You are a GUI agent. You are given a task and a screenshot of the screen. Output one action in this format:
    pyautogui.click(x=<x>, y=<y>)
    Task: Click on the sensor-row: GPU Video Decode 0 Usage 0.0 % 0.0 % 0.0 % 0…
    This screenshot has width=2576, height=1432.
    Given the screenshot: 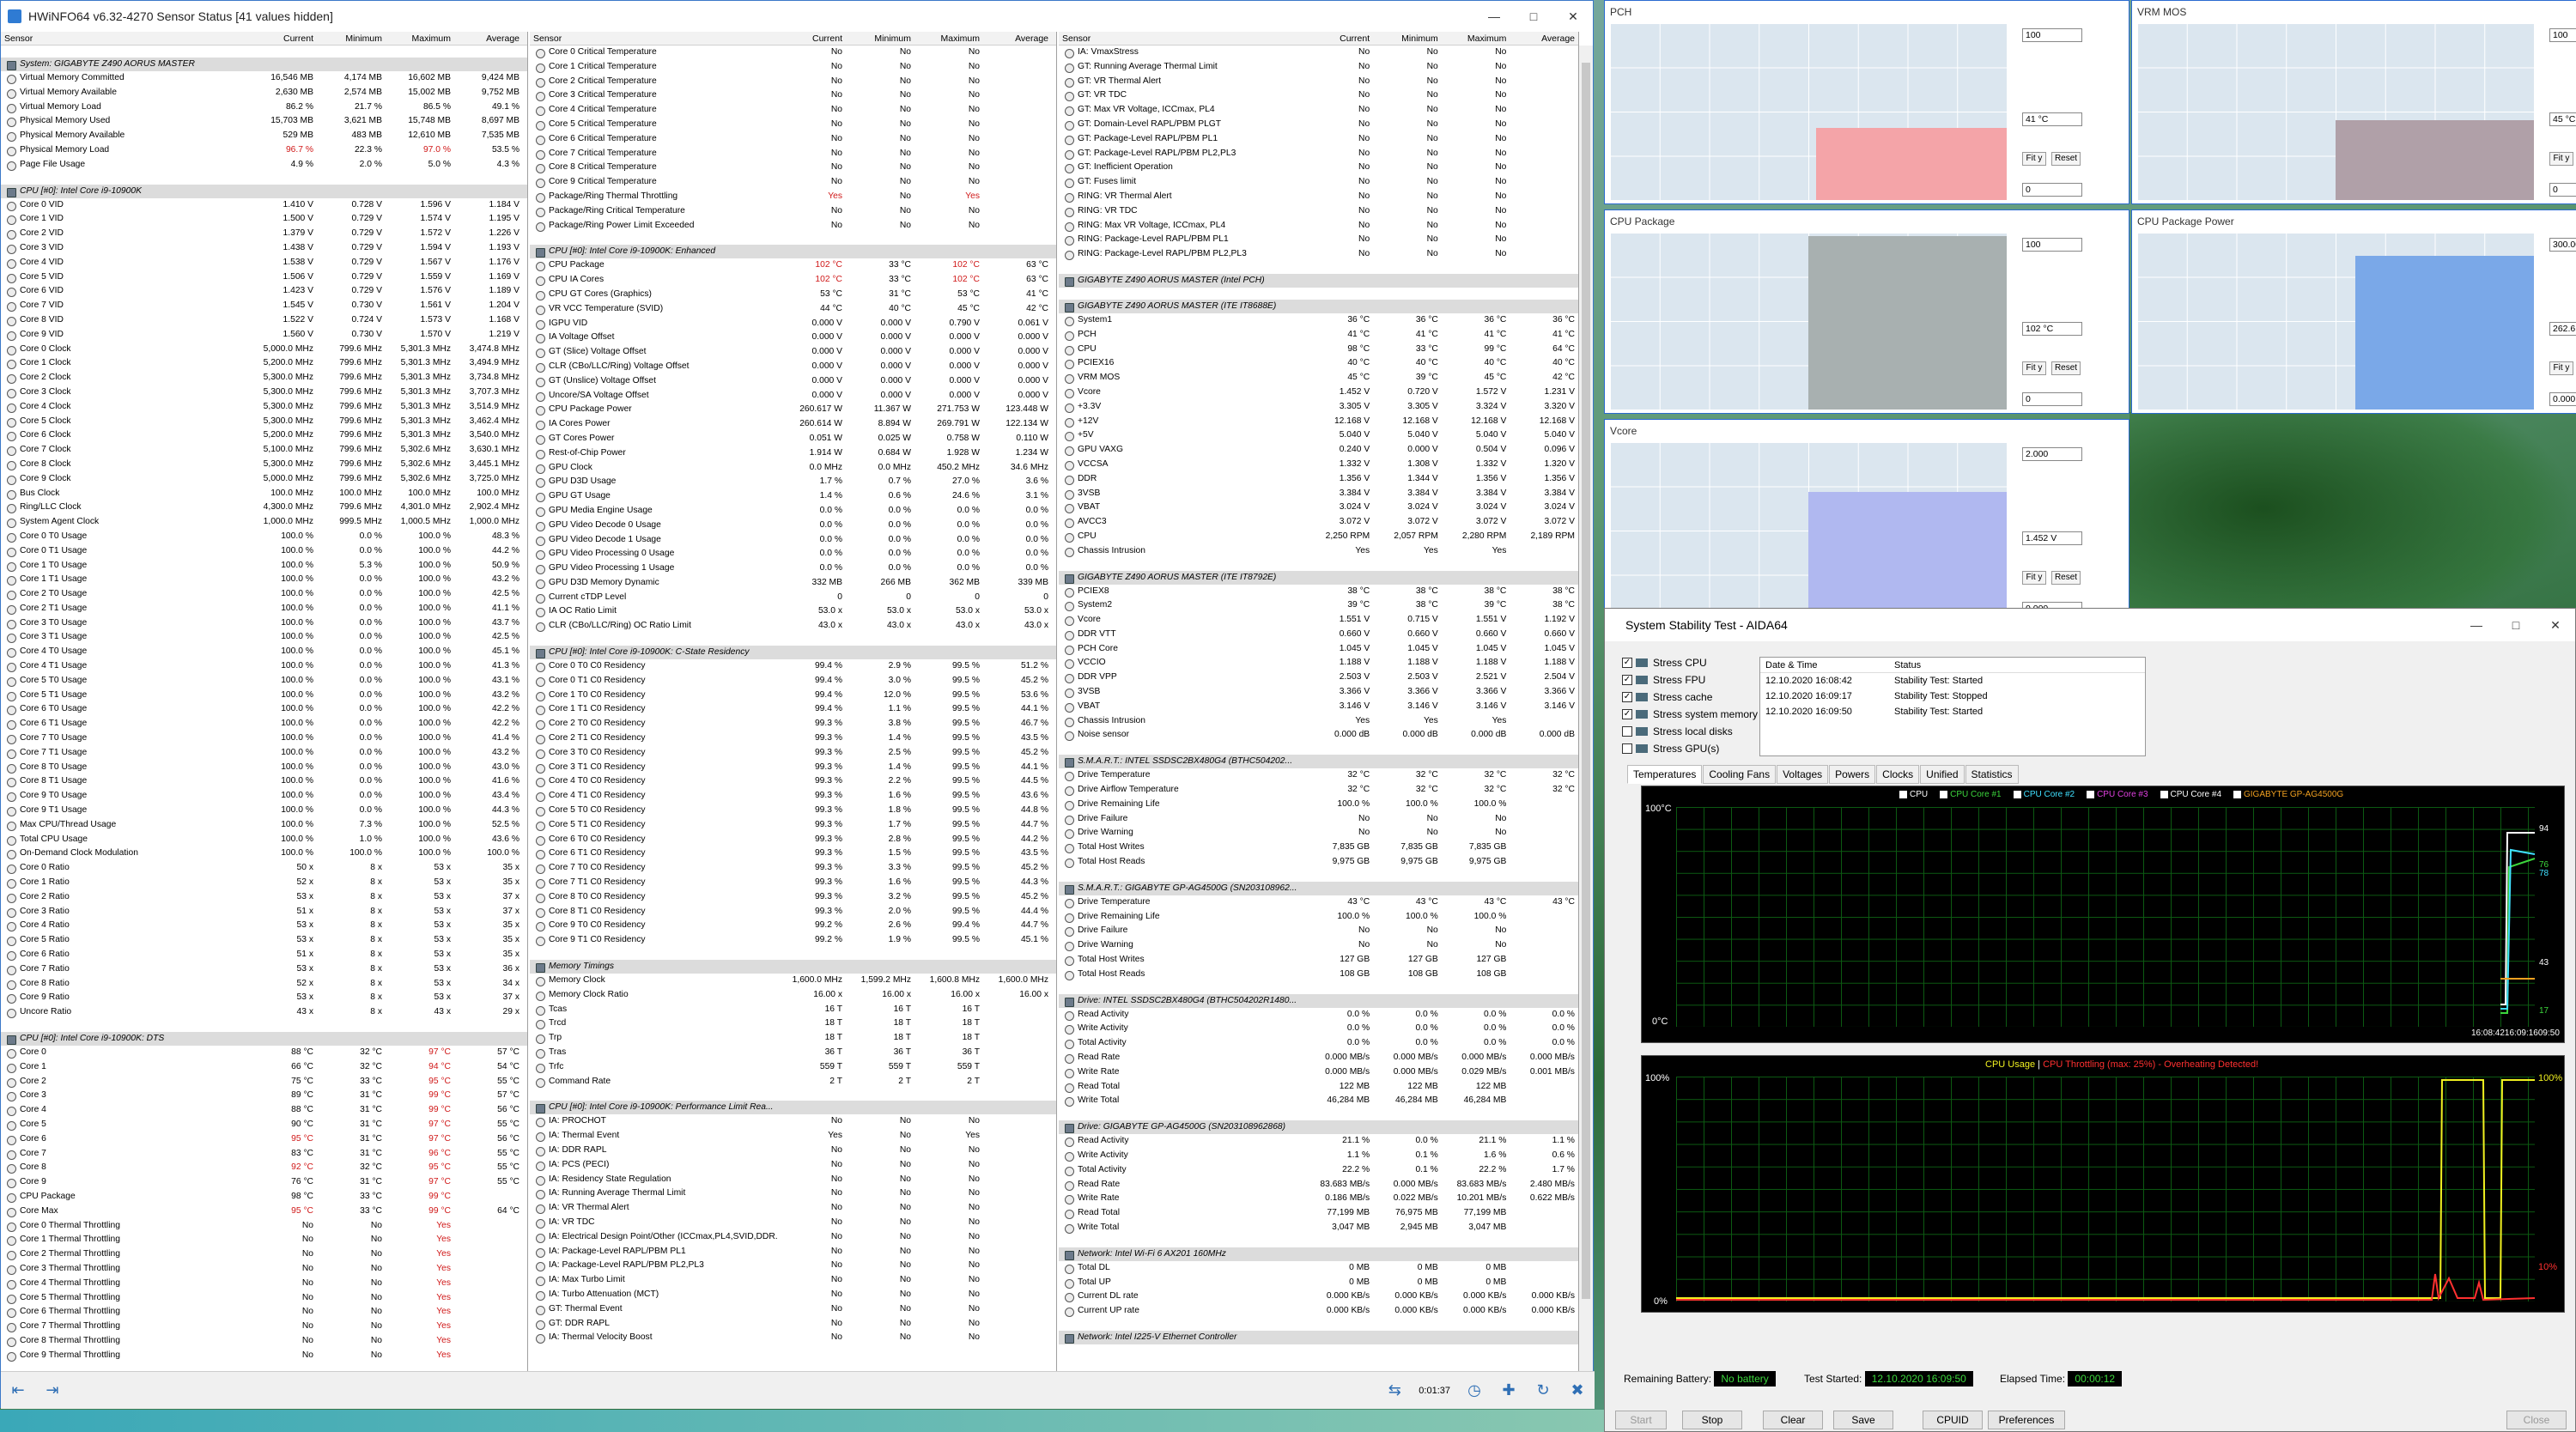 What is the action you would take?
    pyautogui.click(x=793, y=526)
    